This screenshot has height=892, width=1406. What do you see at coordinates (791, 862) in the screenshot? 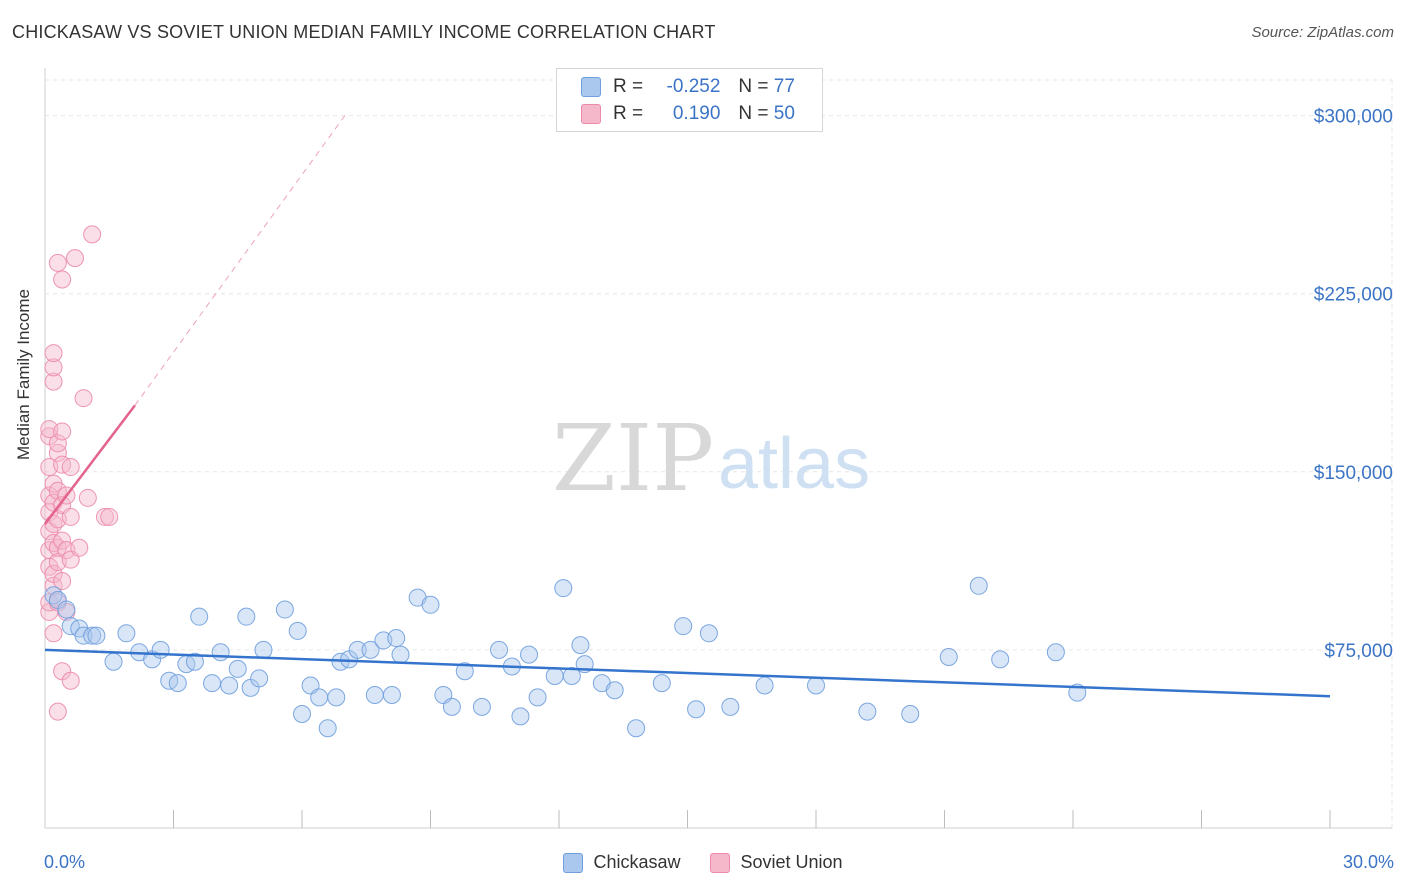
I see `legend-label: Soviet Union` at bounding box center [791, 862].